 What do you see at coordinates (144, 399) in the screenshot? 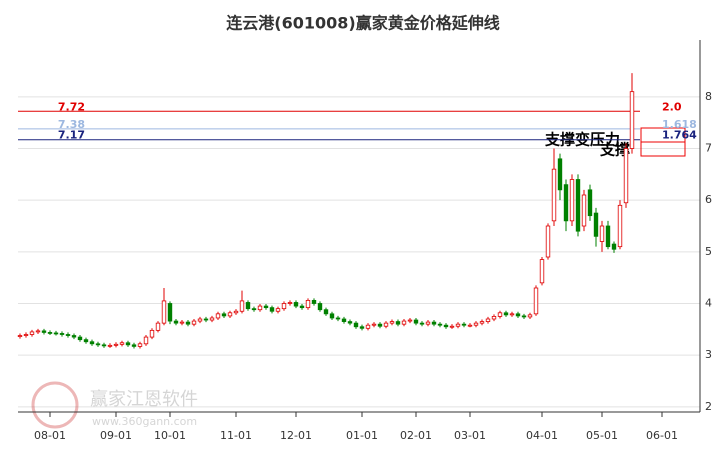
I see `watermark-name: 赢家江恩软件` at bounding box center [144, 399].